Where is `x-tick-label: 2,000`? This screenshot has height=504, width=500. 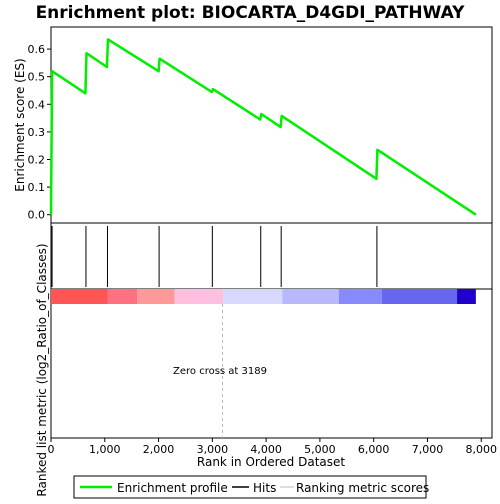
x-tick-label: 2,000 is located at coordinates (159, 449).